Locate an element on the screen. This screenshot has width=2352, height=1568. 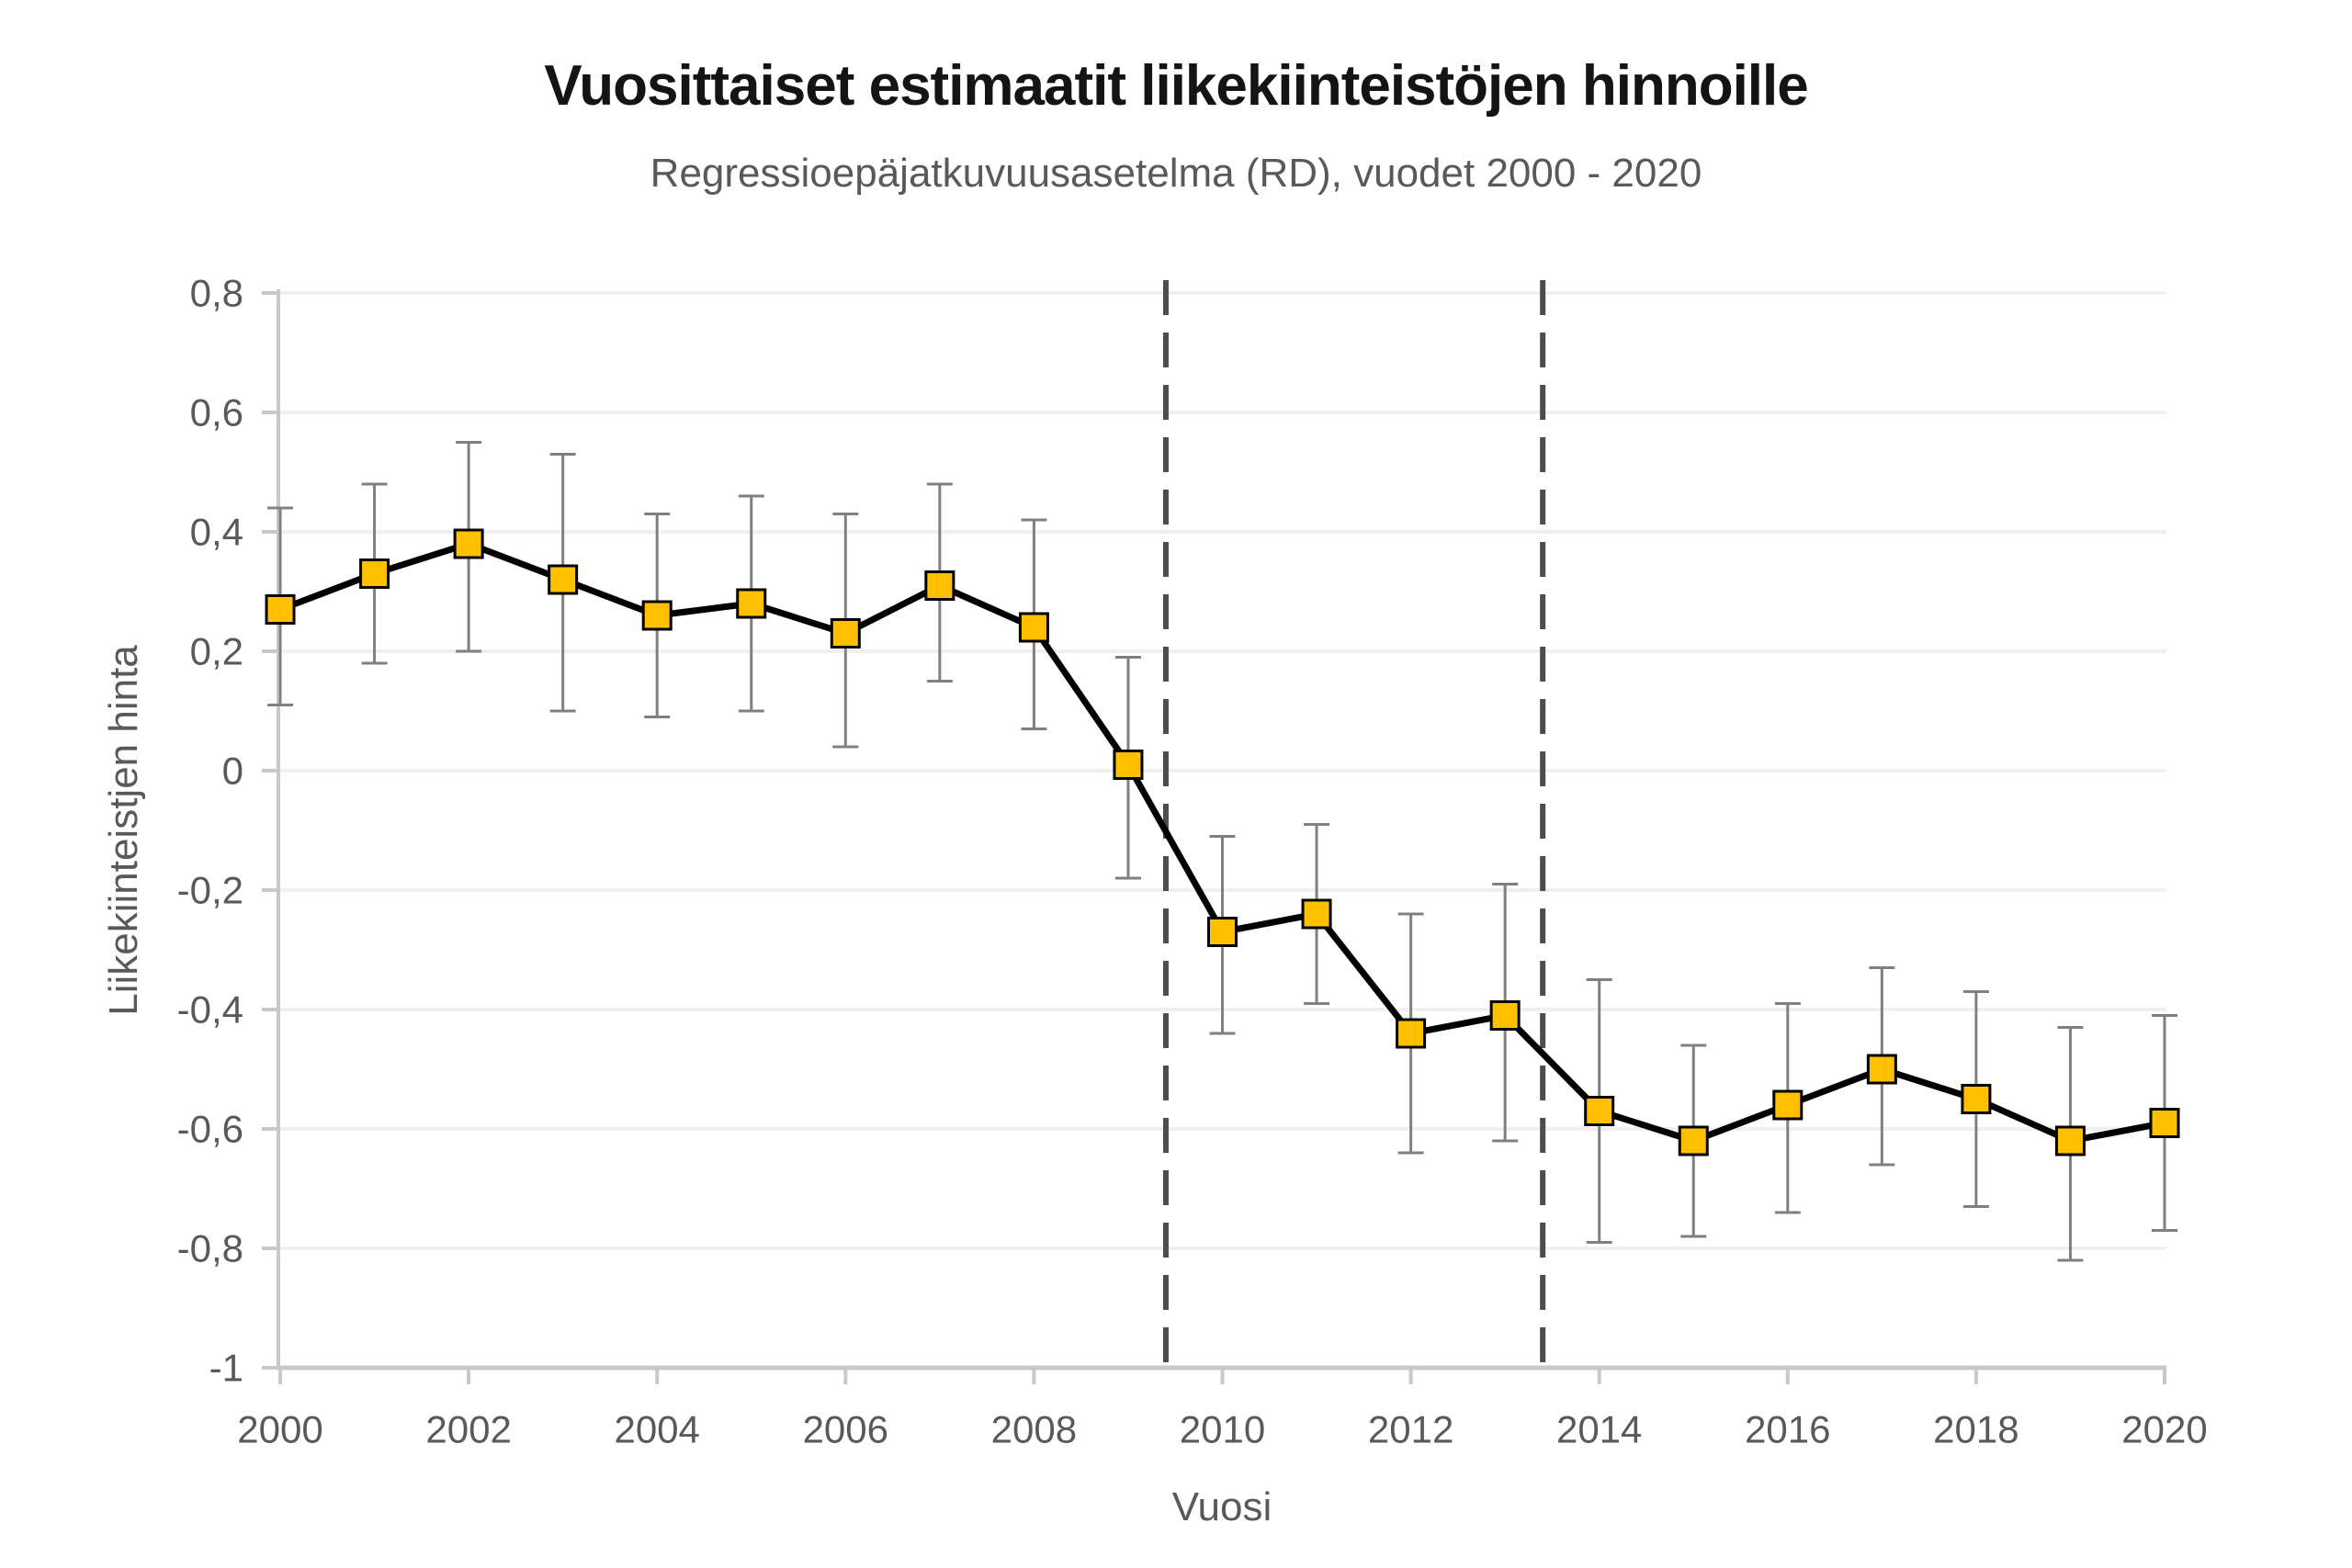
y-tick-label: 0,8 is located at coordinates (216, 294).